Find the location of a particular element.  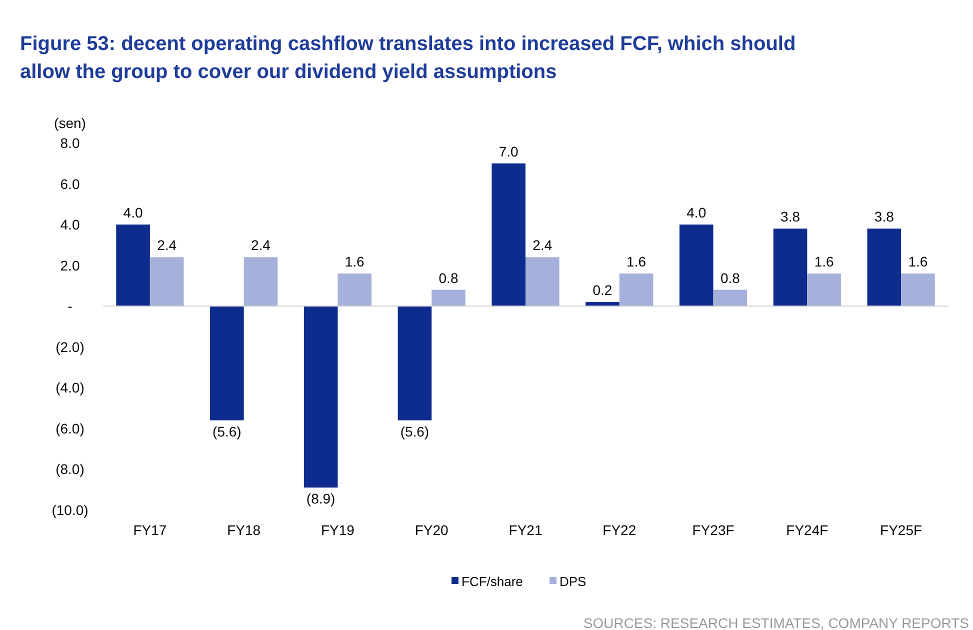

x-tick-label: FY20 is located at coordinates (431, 530).